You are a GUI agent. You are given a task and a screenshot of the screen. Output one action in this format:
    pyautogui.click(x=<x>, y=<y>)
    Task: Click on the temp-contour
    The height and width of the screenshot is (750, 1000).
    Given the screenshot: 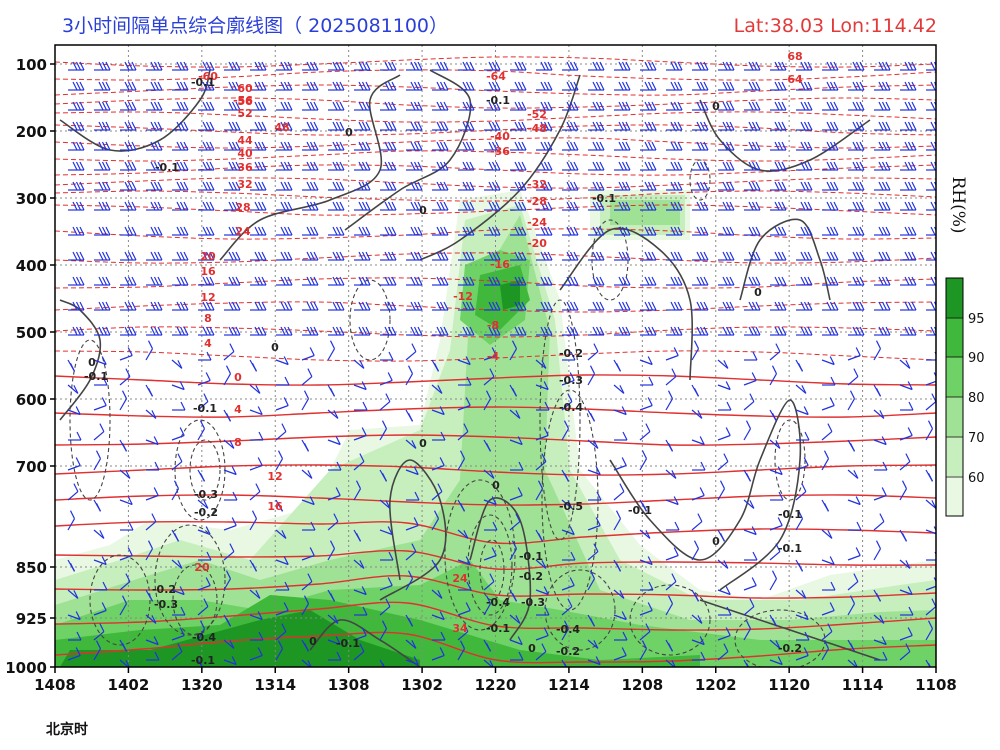 What is the action you would take?
    pyautogui.click(x=495, y=470)
    